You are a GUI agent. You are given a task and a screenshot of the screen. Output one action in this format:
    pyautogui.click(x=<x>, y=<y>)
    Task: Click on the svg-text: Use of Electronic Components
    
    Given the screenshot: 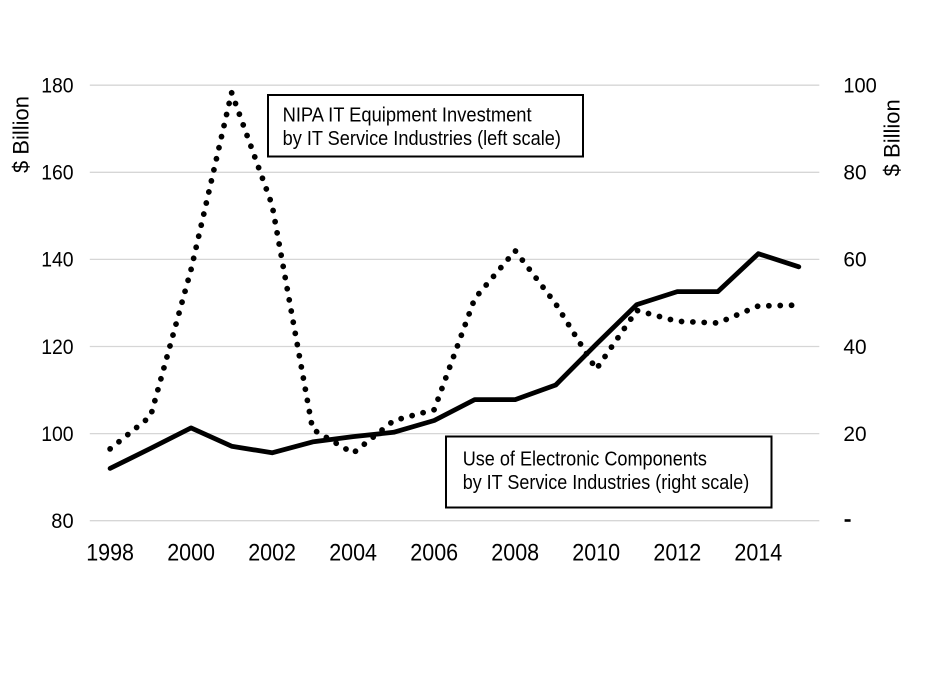 What is the action you would take?
    pyautogui.click(x=585, y=459)
    